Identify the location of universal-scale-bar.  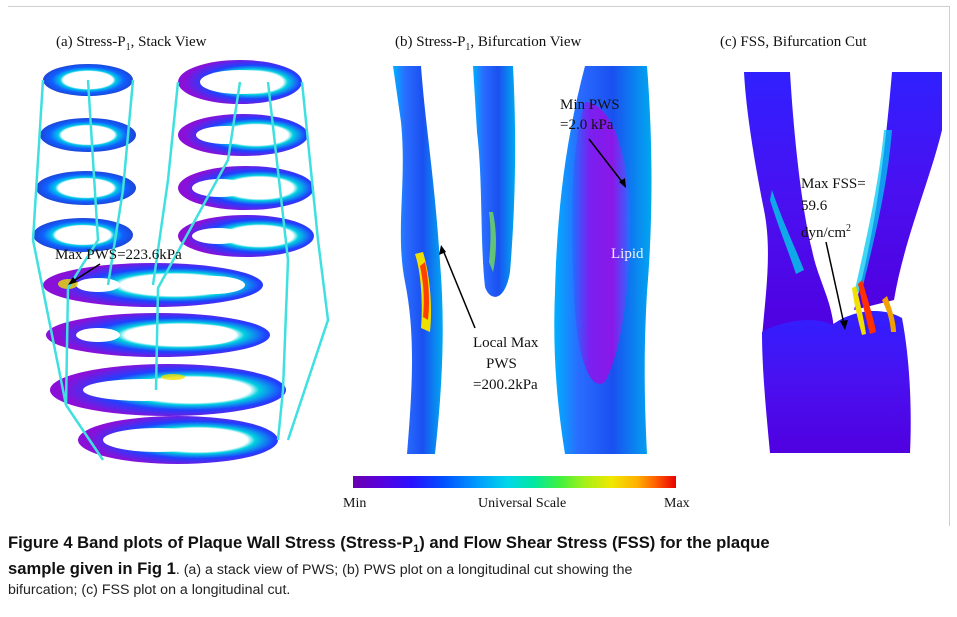
(514, 482).